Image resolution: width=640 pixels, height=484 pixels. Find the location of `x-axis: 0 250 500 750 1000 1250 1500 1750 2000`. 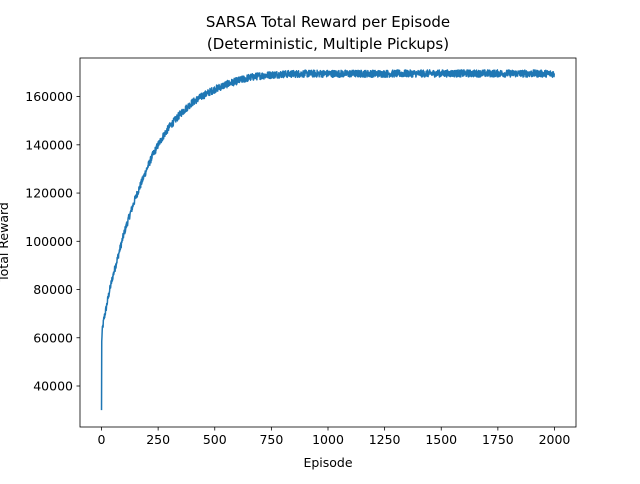

x-axis: 0 250 500 750 1000 1250 1500 1750 2000 is located at coordinates (334, 437).